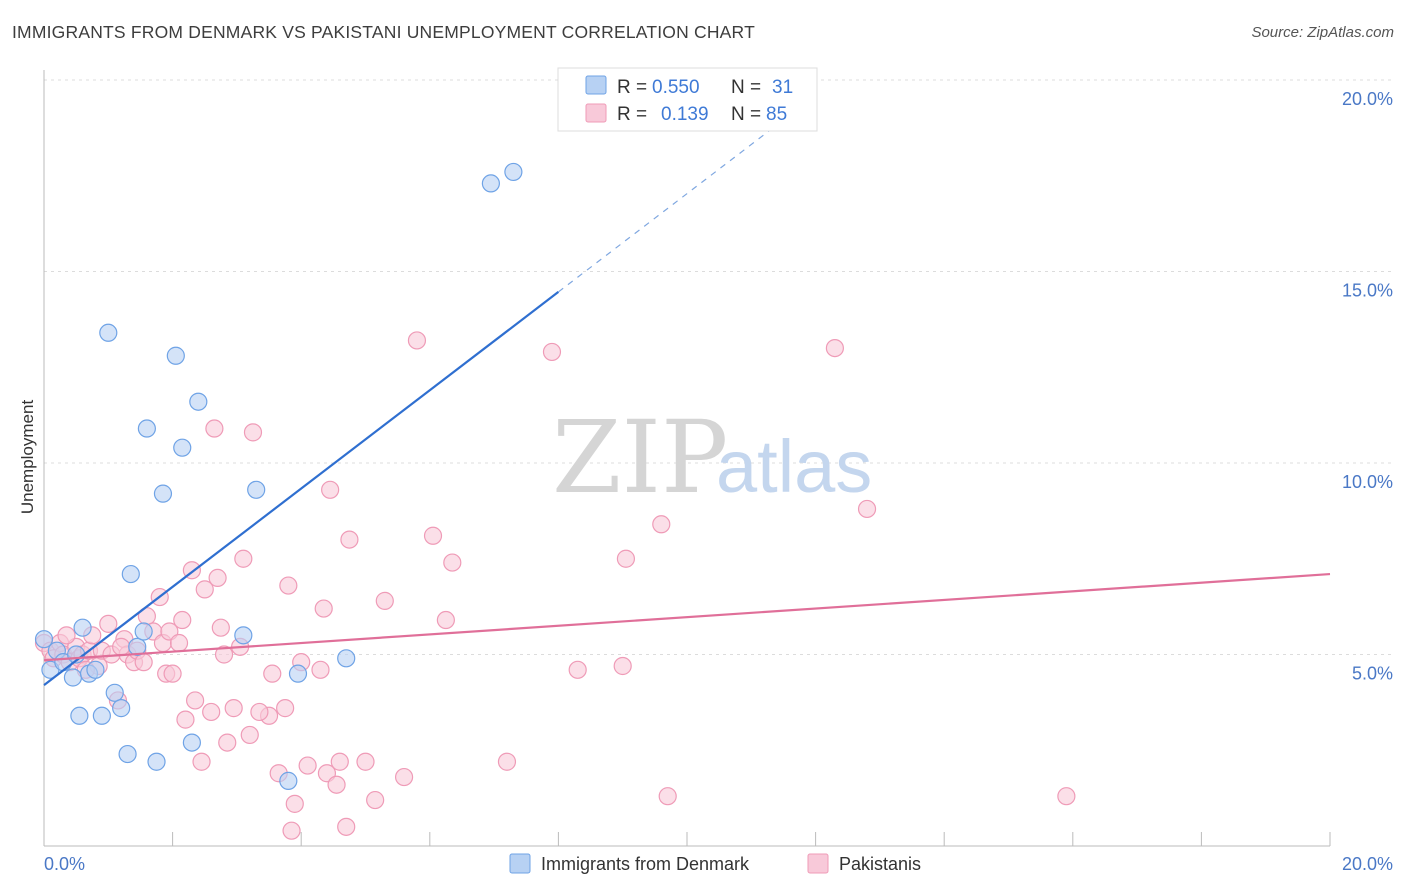 Image resolution: width=1406 pixels, height=892 pixels. I want to click on series-legend-swatch-pakistanis, so click(818, 863).